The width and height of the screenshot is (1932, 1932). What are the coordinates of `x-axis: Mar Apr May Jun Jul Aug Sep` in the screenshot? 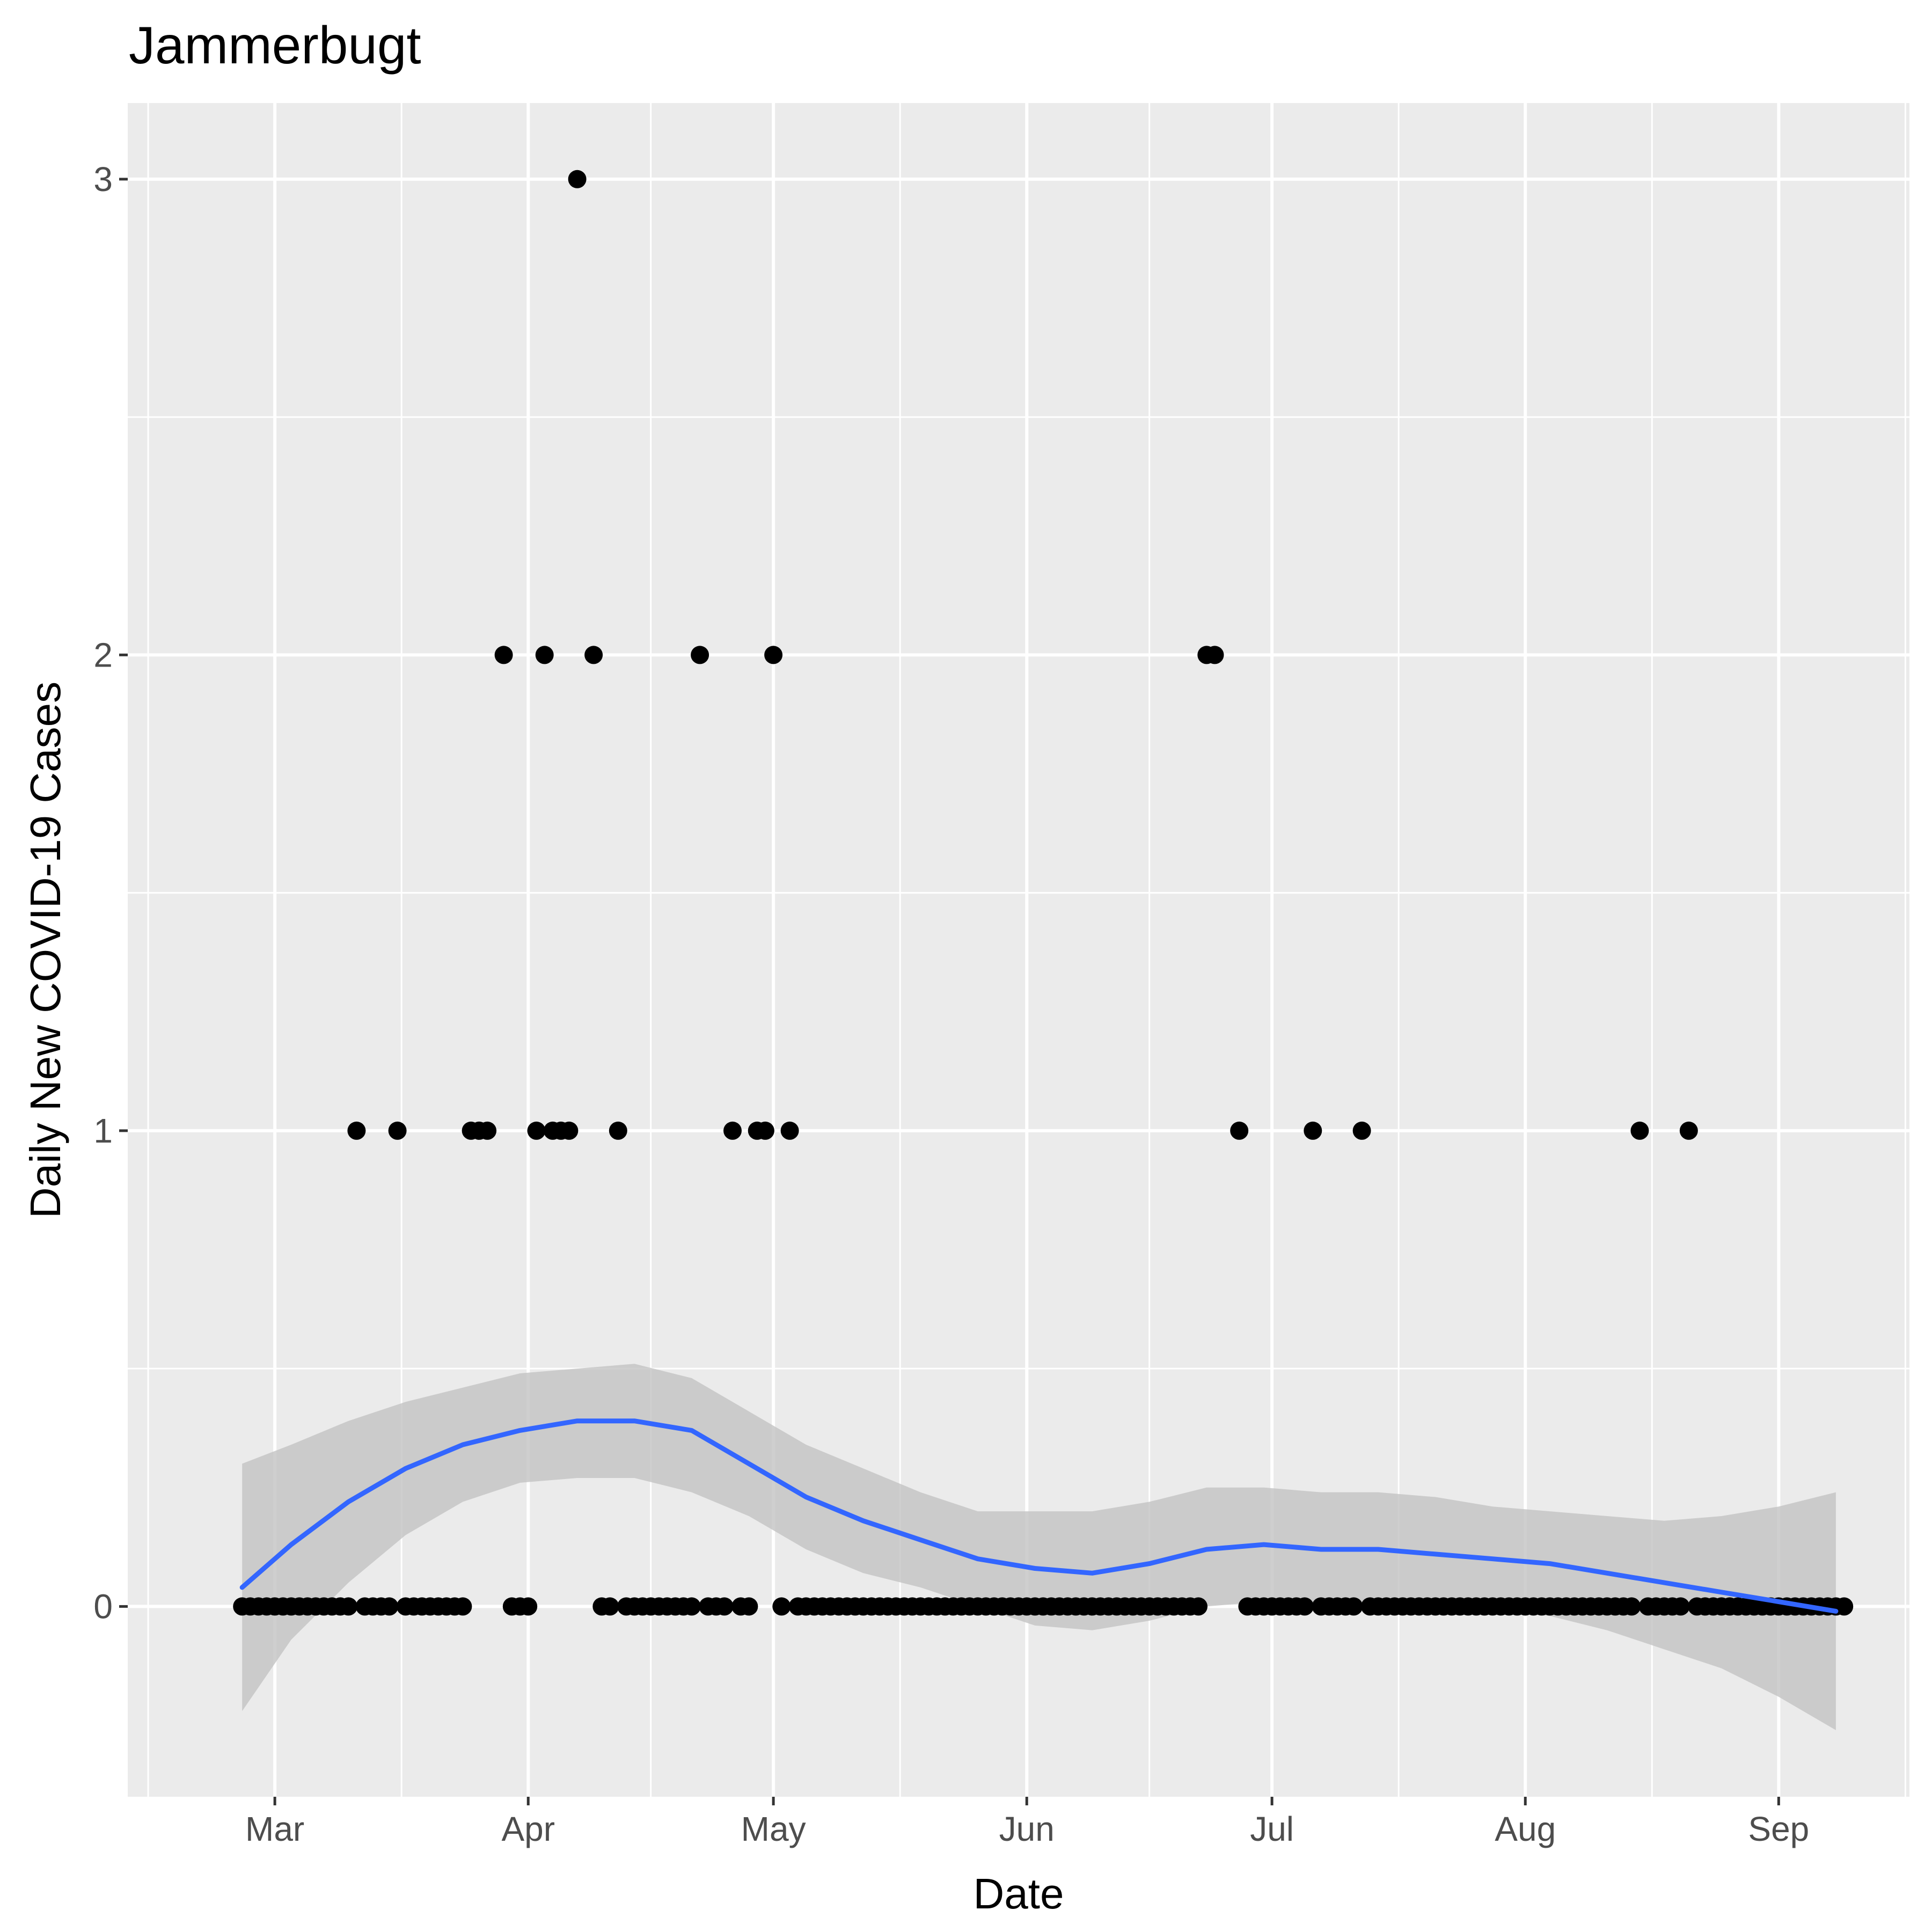 It's located at (1027, 1822).